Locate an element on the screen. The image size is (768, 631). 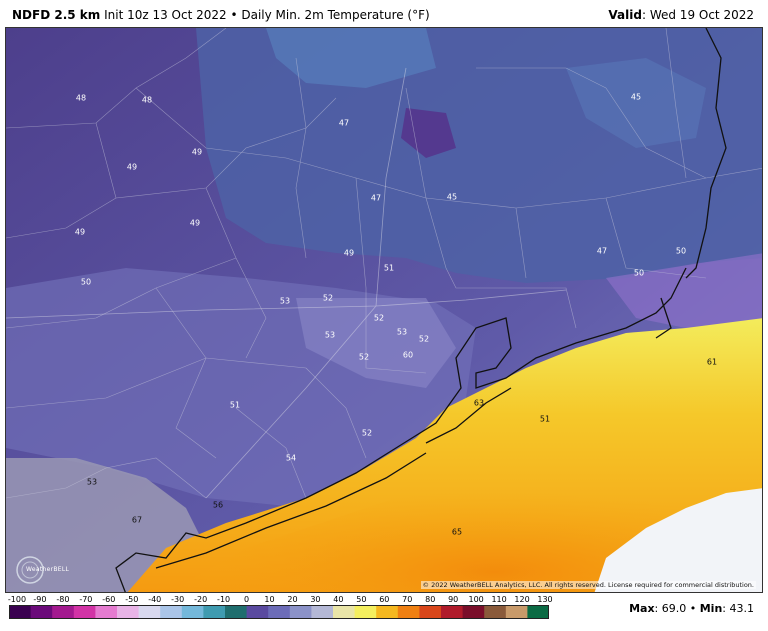
colorbar-tick-label: 30 is located at coordinates (315, 599).